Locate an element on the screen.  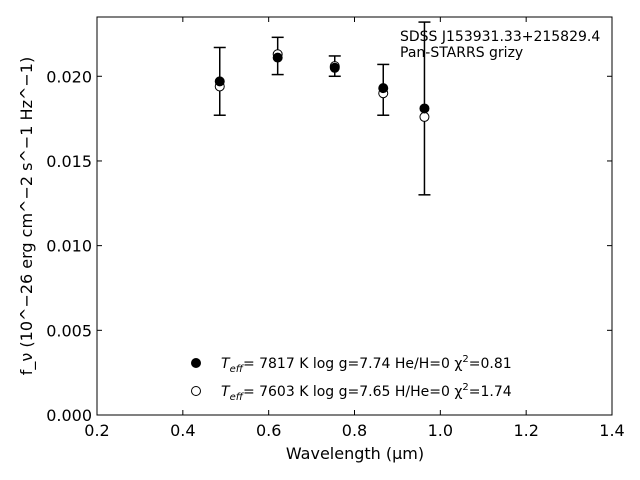
y-tick-label: 0.000 is located at coordinates (69, 415).